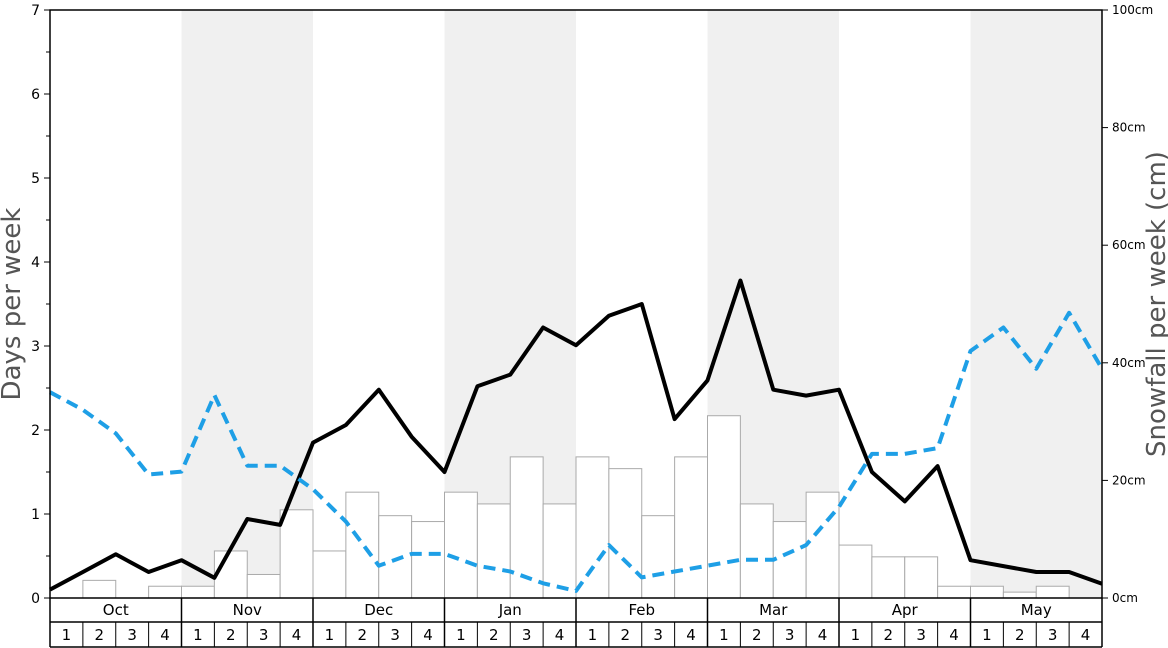 This screenshot has height=648, width=1168. What do you see at coordinates (35, 263) in the screenshot?
I see `left-axis-tick-label: 4` at bounding box center [35, 263].